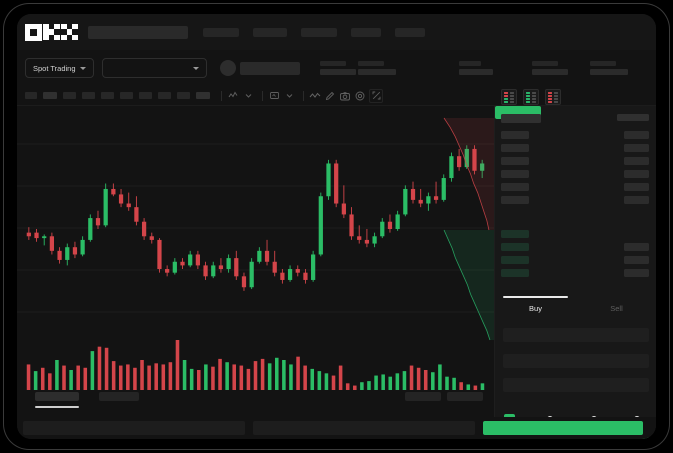 The height and width of the screenshot is (453, 673). Describe the element at coordinates (227, 68) in the screenshot. I see `pair-avatar` at that location.